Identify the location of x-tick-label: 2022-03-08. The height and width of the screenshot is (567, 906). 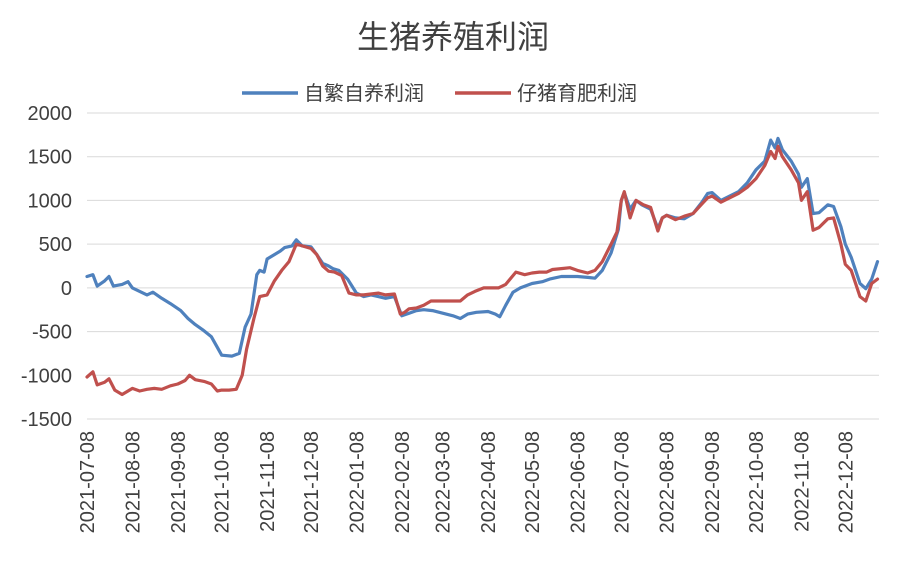
(444, 482).